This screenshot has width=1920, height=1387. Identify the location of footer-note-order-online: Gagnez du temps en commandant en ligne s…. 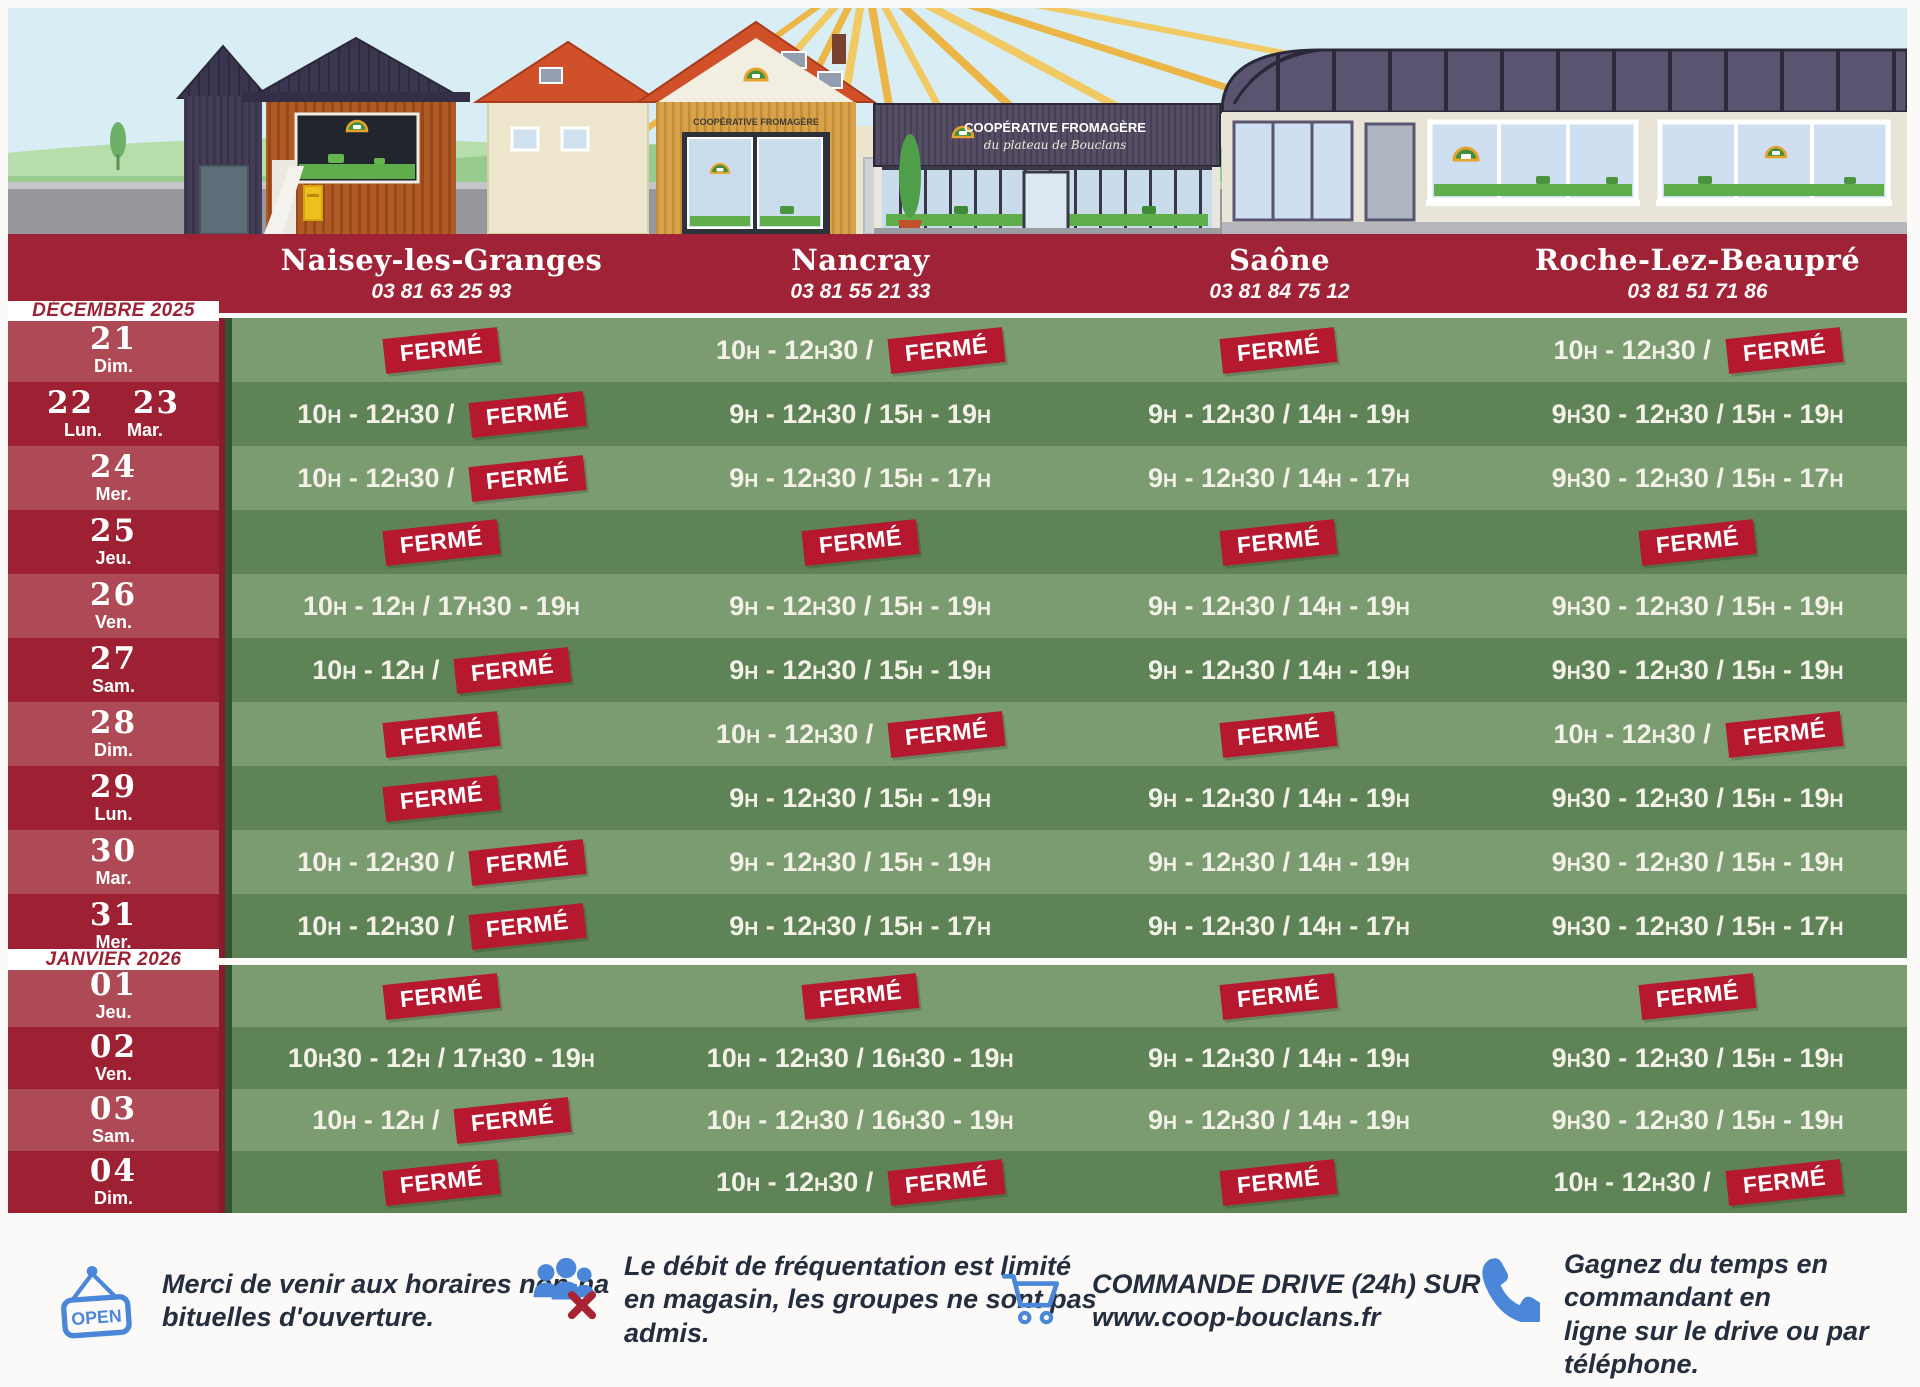
(1697, 1315).